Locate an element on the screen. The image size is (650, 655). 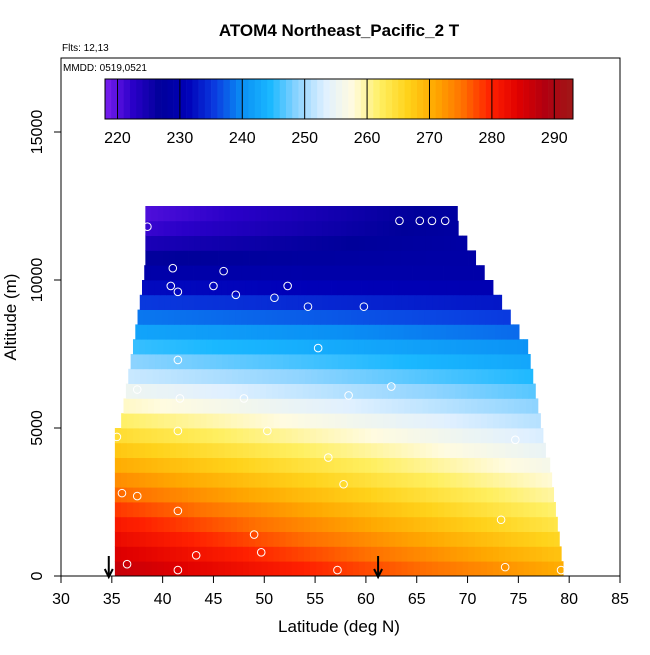
x-tick-label: 85 is located at coordinates (620, 599).